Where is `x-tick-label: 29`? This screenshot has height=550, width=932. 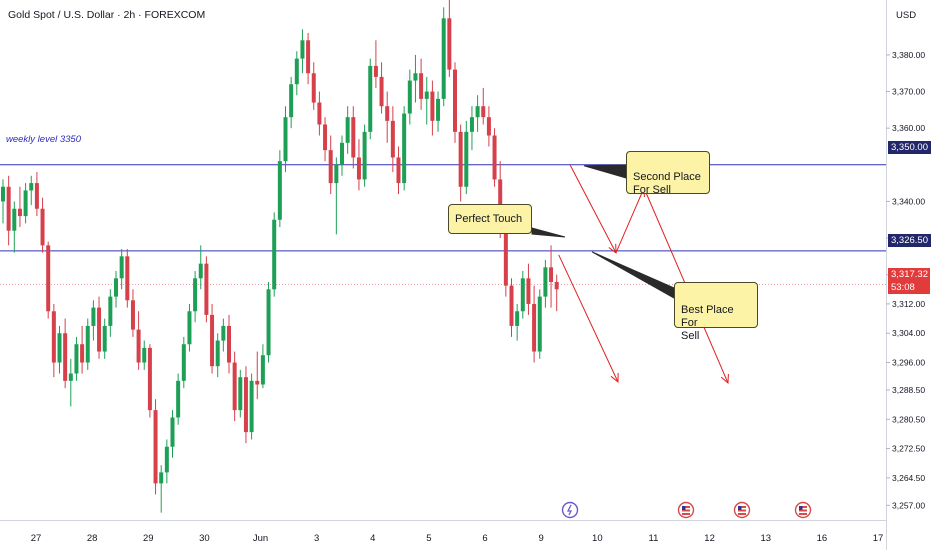
x-tick-label: 29 is located at coordinates (148, 538).